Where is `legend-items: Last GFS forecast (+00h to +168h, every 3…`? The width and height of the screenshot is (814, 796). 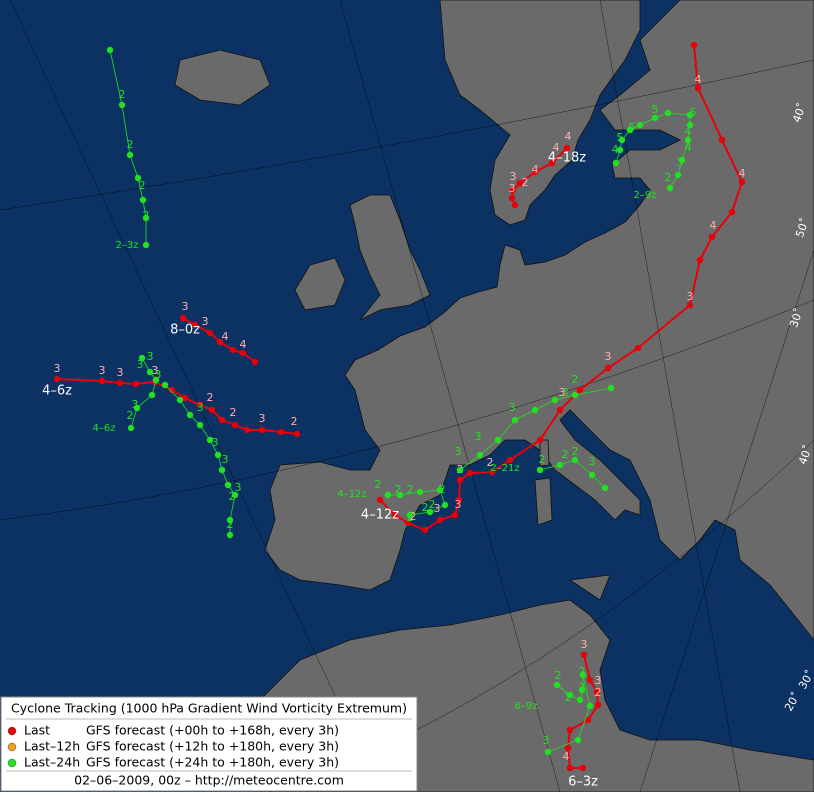
legend-items: Last GFS forecast (+00h to +168h, every 3… is located at coordinates (173, 746).